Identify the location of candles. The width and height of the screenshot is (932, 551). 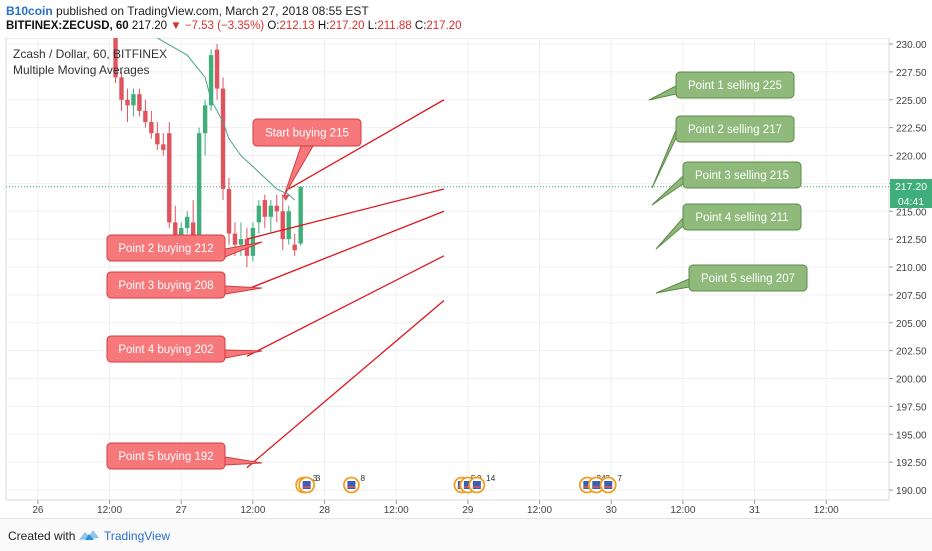
(208, 152).